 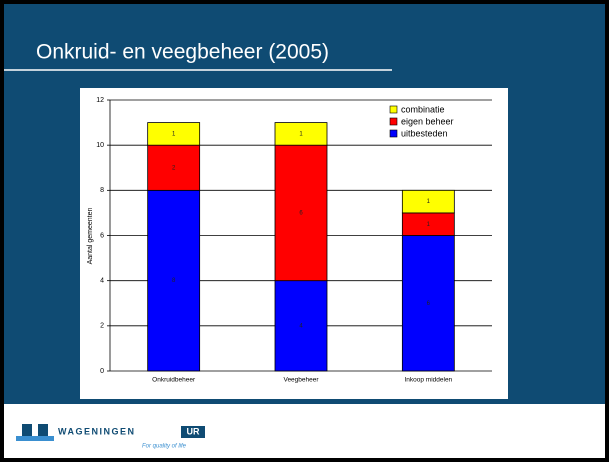 I want to click on data-label: 4, so click(x=301, y=326).